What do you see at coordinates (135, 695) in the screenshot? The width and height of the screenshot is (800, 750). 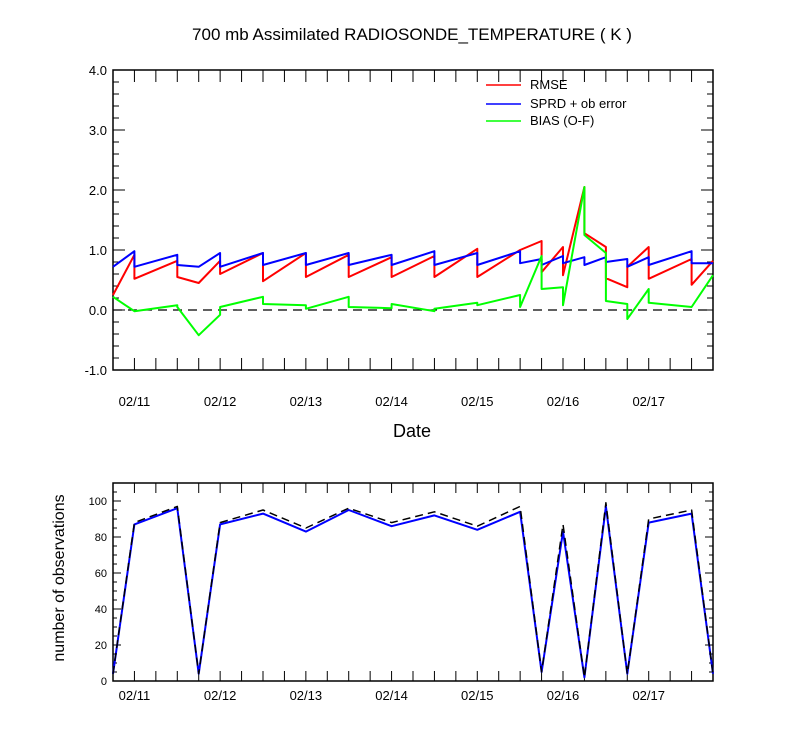 I see `bottom-x-tick-label: 02/11` at bounding box center [135, 695].